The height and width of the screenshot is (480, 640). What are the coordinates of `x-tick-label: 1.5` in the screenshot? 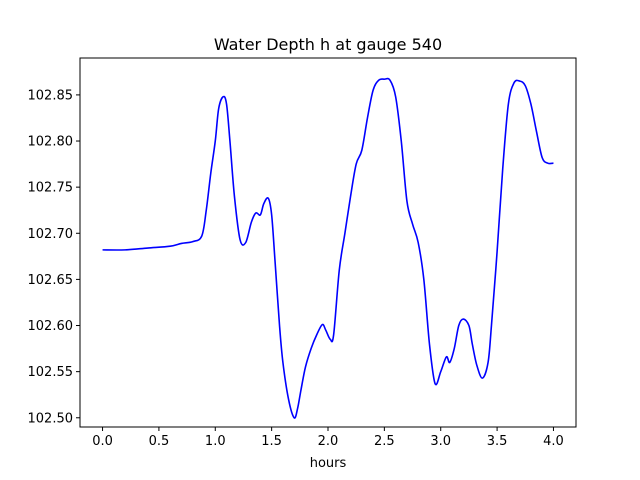 It's located at (271, 441).